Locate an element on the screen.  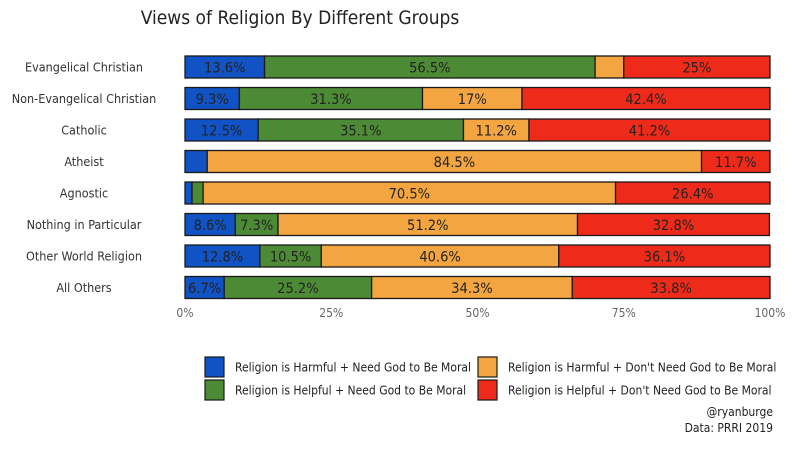
data-label: 13.6% is located at coordinates (224, 69).